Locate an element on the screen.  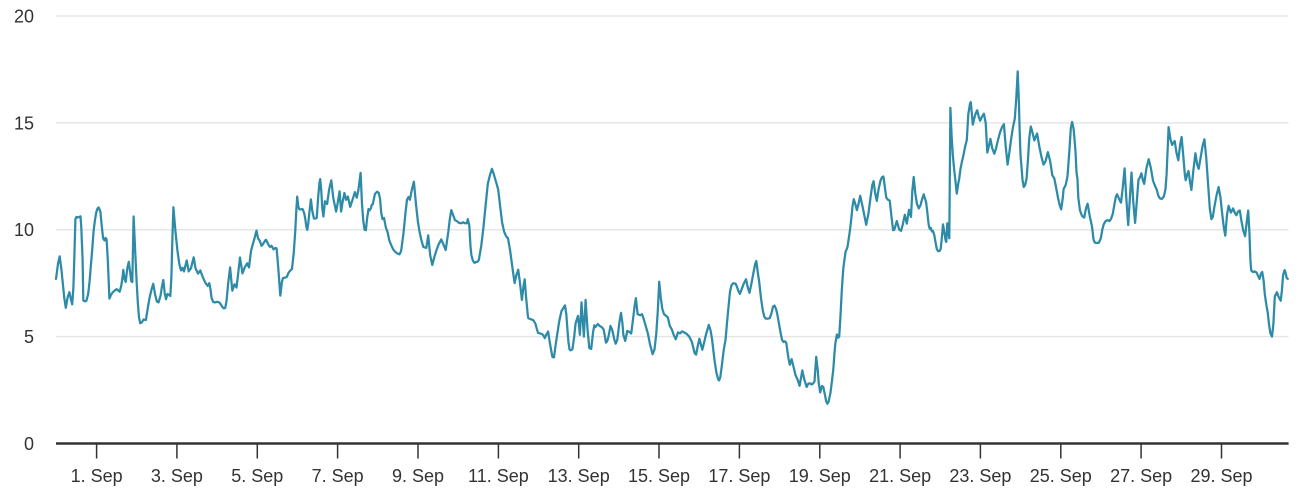
svg-text: 5. Sep is located at coordinates (257, 476).